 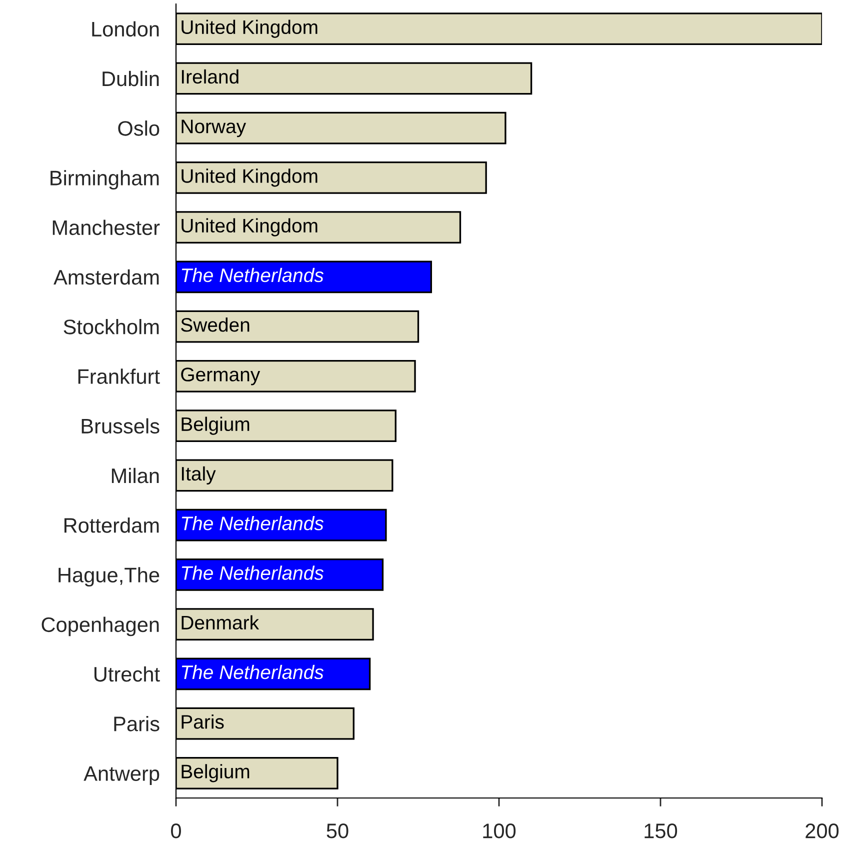 I want to click on data-label: Italy, so click(x=199, y=475).